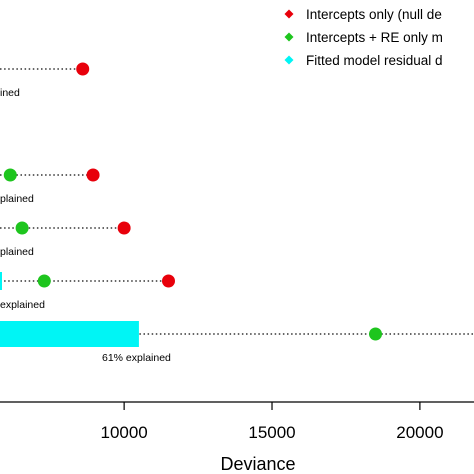 This screenshot has height=474, width=474. Describe the element at coordinates (136, 358) in the screenshot. I see `explained-annotation: 61% explained` at that location.